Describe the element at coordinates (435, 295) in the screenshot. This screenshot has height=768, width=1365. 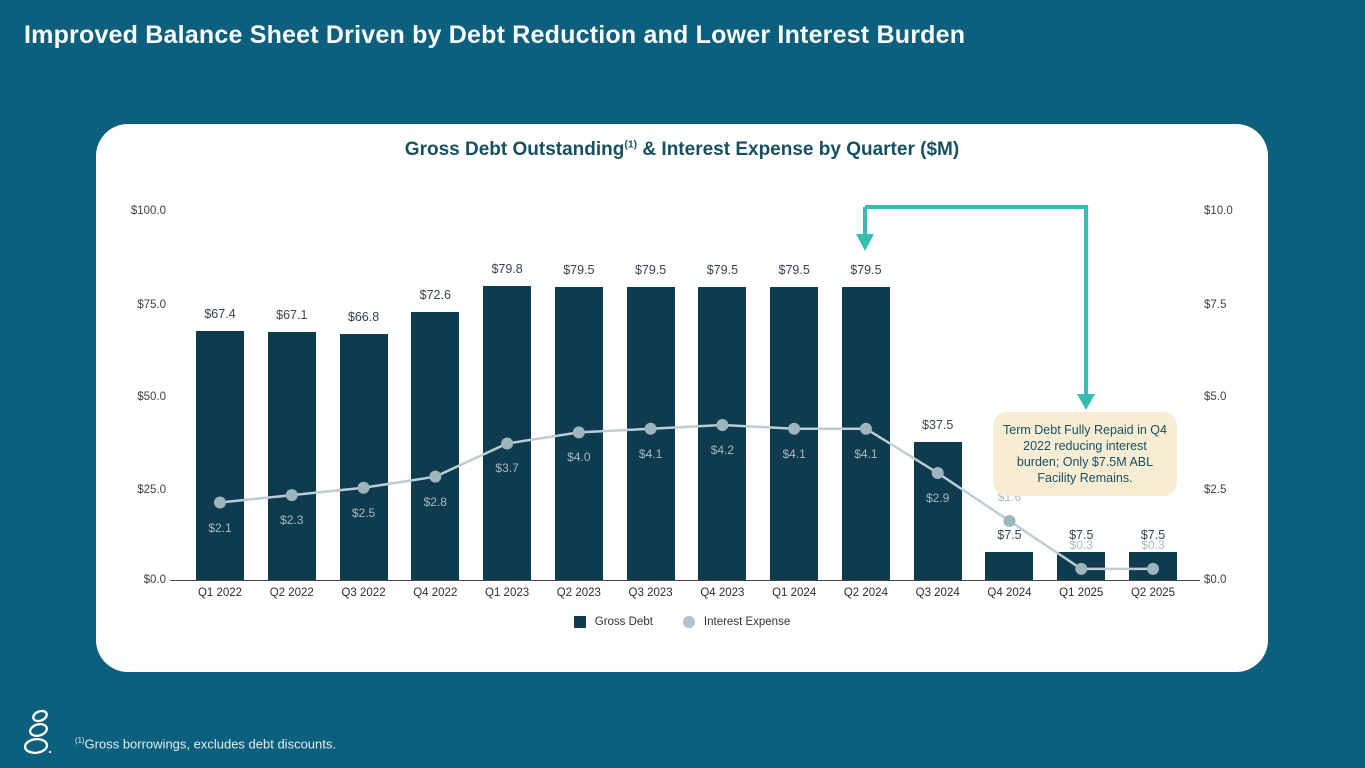
I see `bar-value-label: $72.6` at that location.